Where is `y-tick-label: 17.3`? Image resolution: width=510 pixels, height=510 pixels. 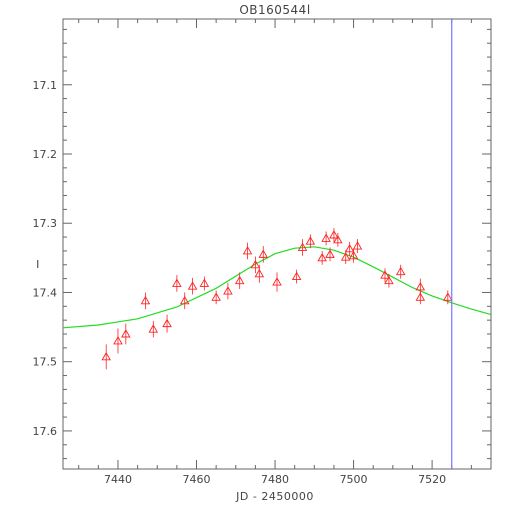 y-tick-label: 17.3 is located at coordinates (45, 223).